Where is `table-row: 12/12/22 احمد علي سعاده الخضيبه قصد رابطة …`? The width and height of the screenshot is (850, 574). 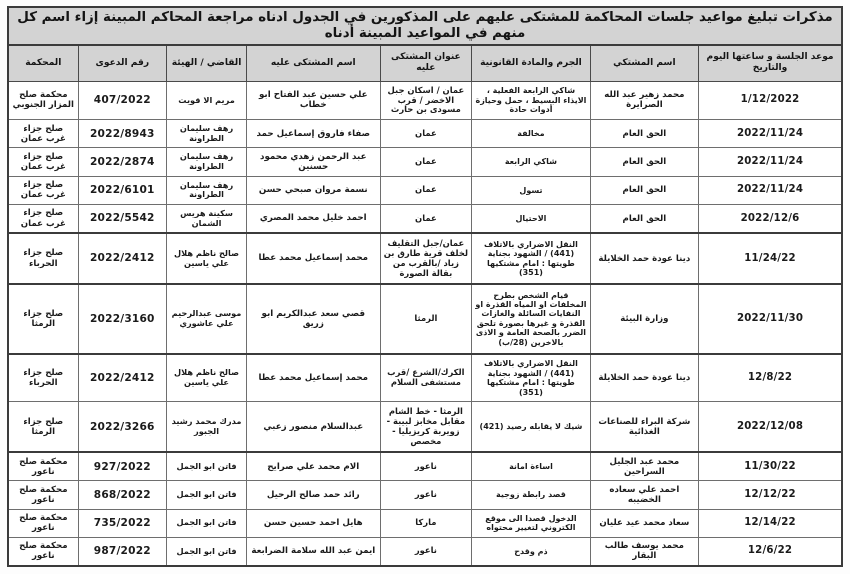 table-row: 12/12/22 احمد علي سعاده الخضيبه قصد رابطة … is located at coordinates (425, 495).